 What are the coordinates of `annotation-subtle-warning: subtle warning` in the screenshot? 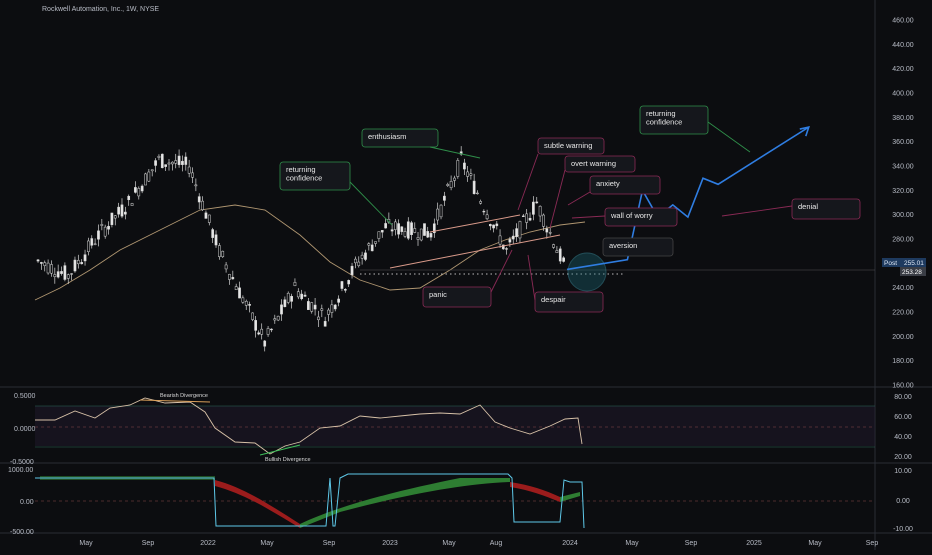 It's located at (561, 174).